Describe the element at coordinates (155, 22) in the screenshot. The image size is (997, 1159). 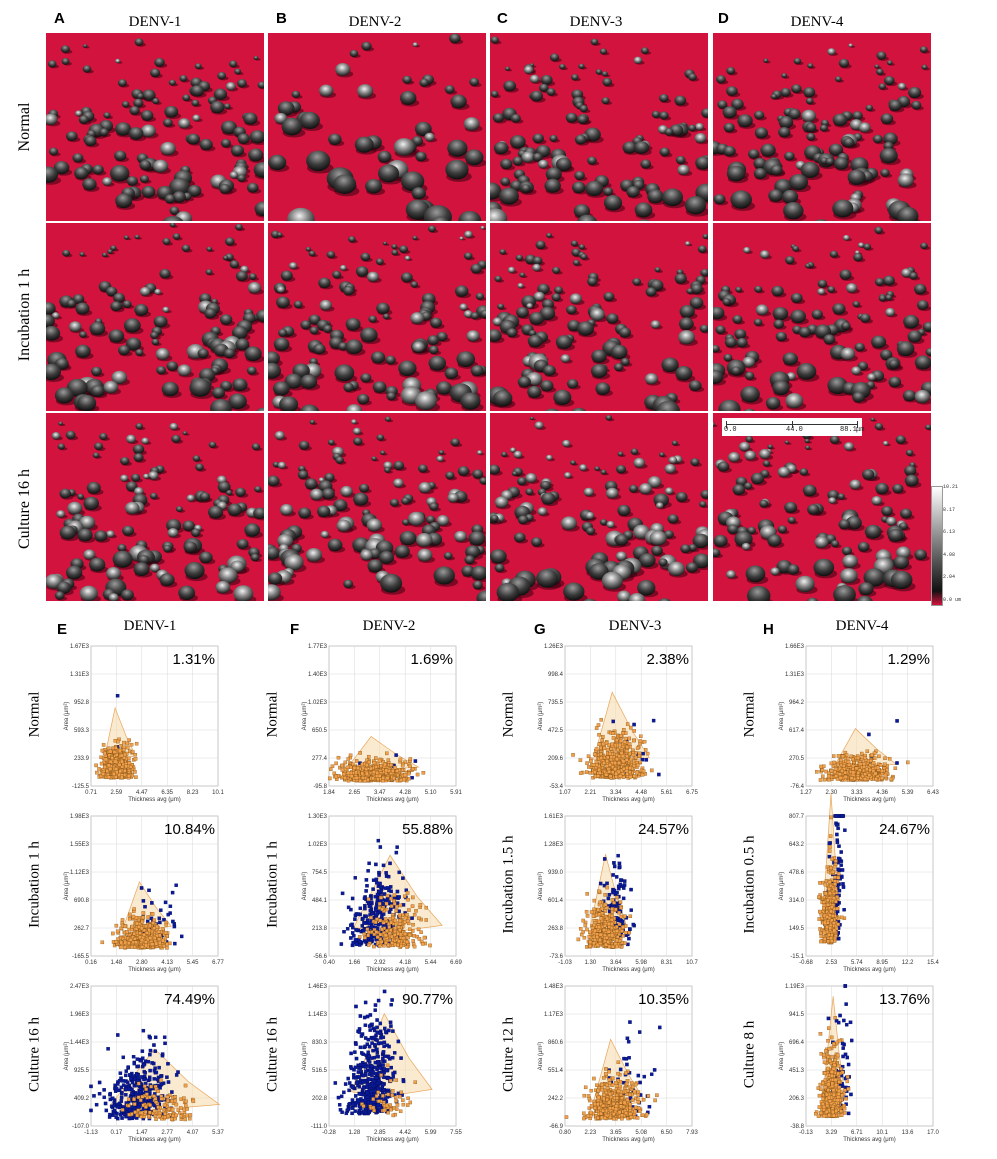
I see `column-title-denv1: DENV-1` at that location.